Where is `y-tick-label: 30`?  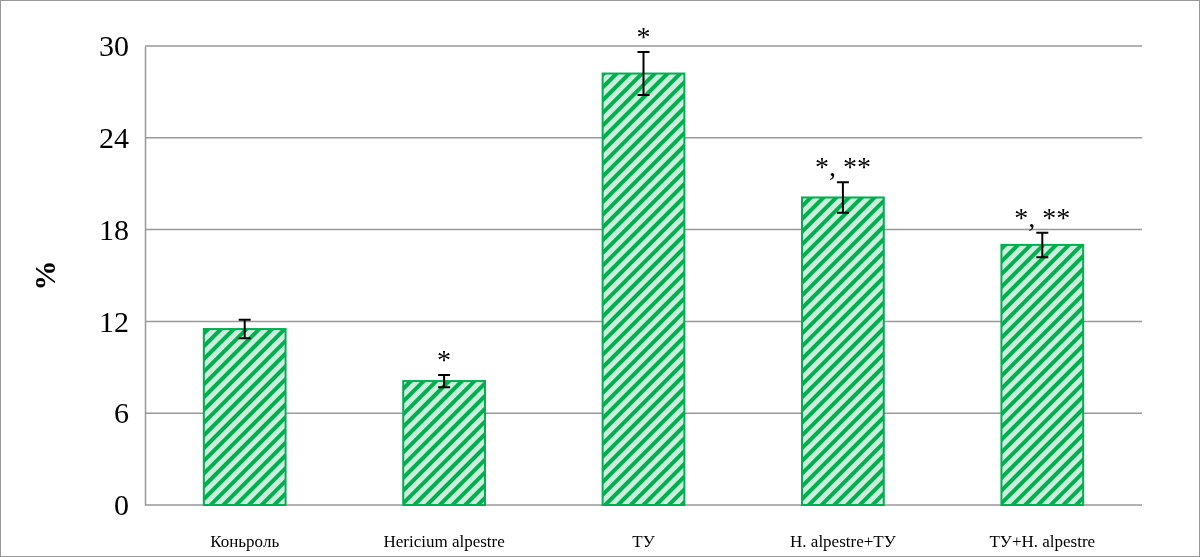 y-tick-label: 30 is located at coordinates (114, 46).